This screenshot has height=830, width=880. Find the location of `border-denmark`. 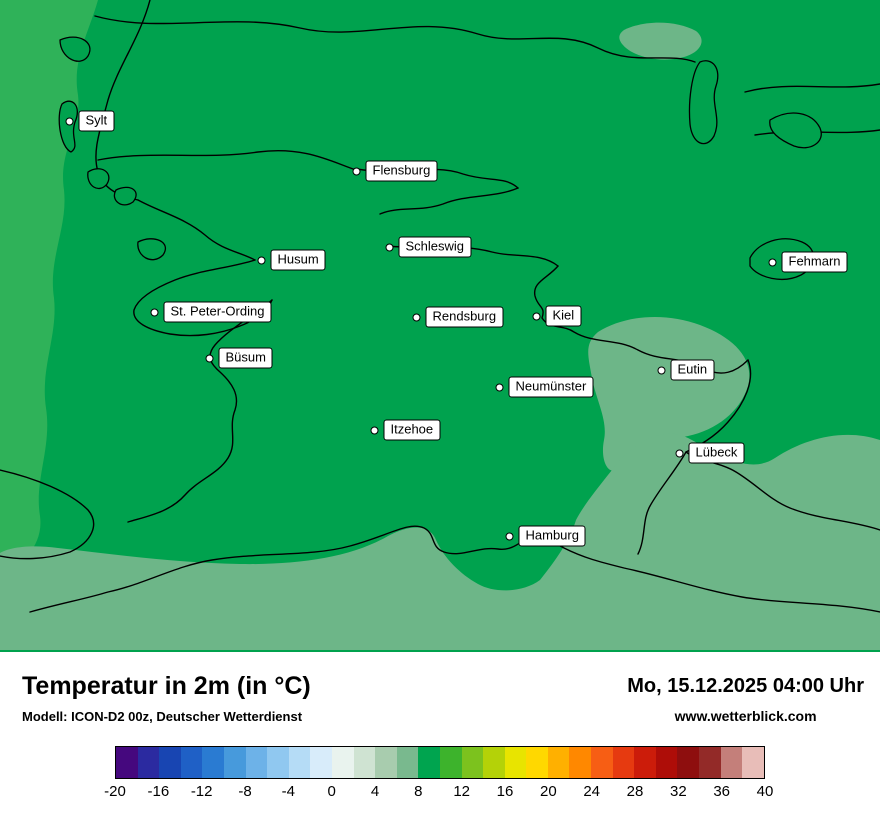

border-denmark is located at coordinates (227, 160).